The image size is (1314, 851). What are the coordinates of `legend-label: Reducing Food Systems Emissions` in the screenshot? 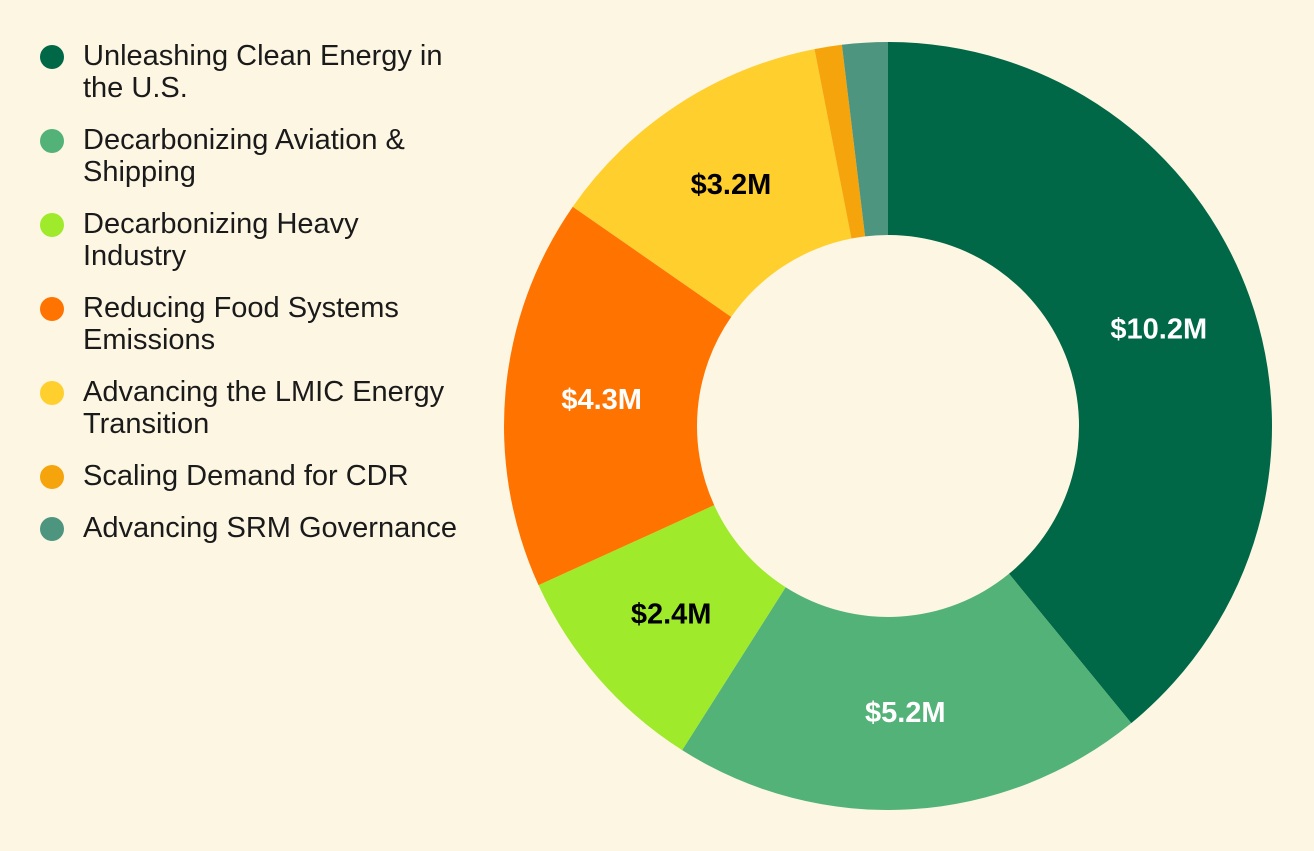 It's located at (241, 324).